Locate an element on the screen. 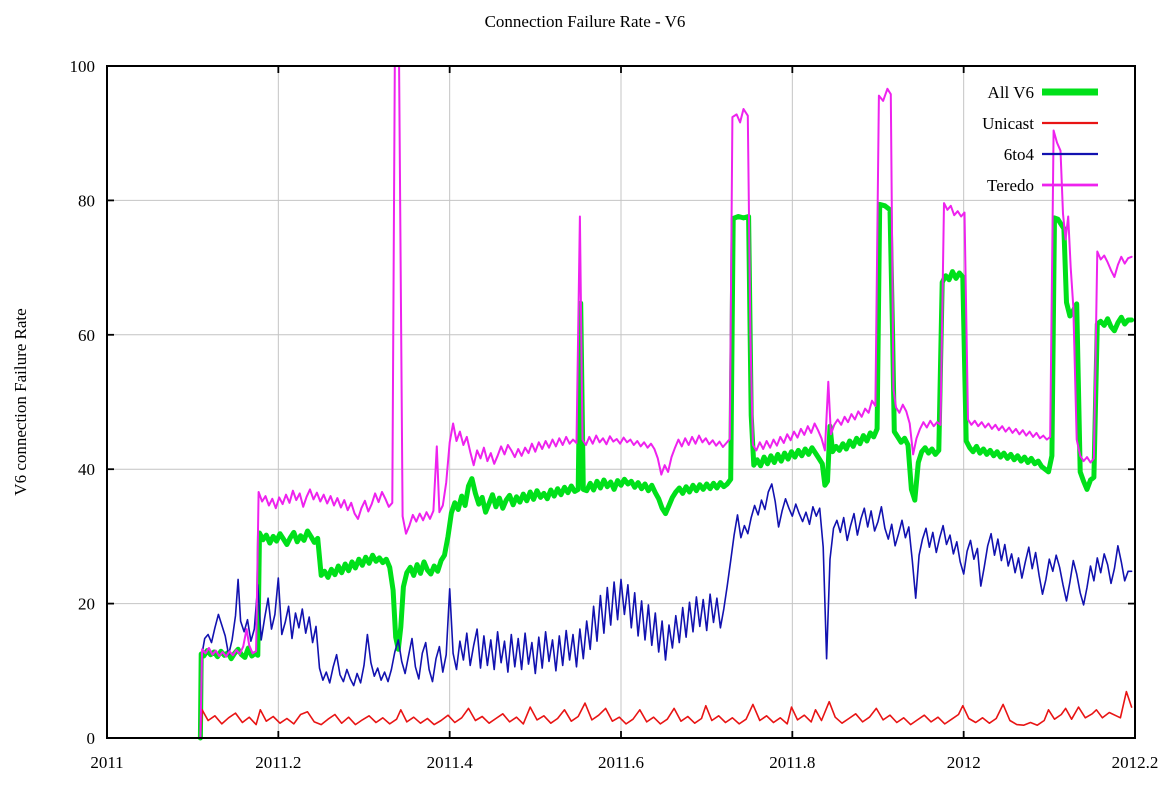 The image size is (1170, 787). legend-label-unicast: Unicast is located at coordinates (1008, 123).